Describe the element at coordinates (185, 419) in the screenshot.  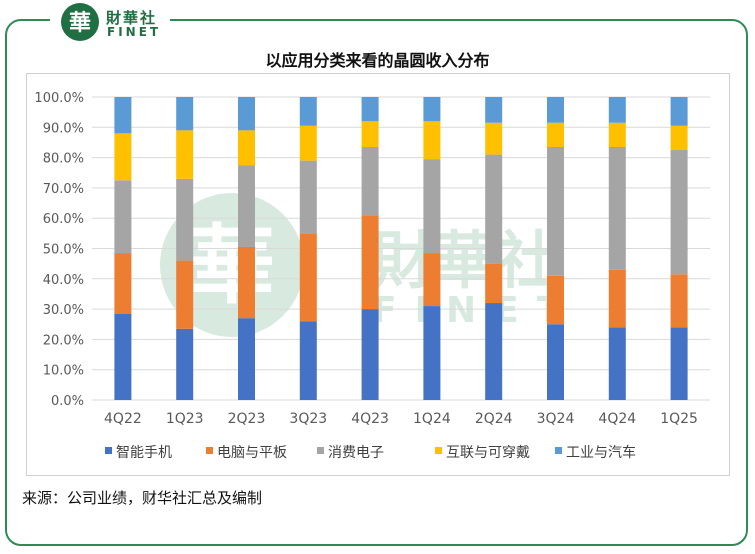
I see `x-tick-label: 1Q23` at that location.